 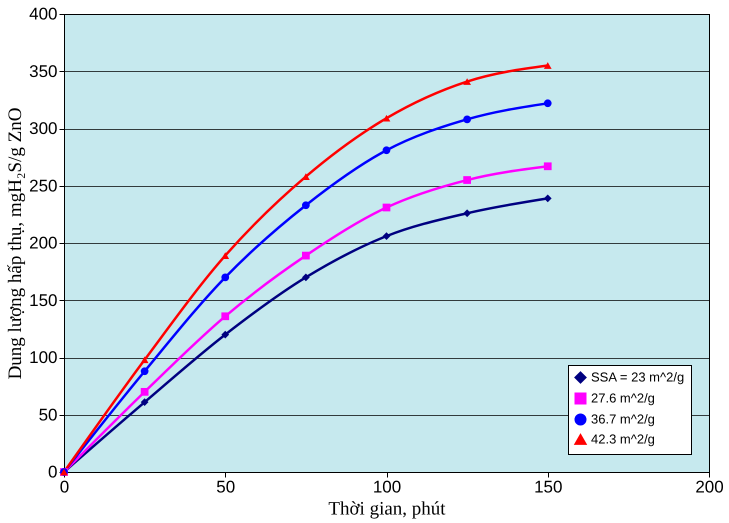 I want to click on legend-label: SSA = 23 m^2/g, so click(x=637, y=377).